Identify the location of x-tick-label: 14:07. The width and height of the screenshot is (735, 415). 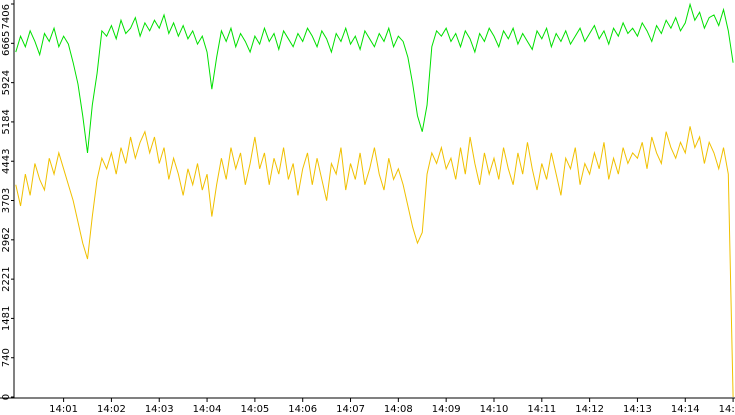
(350, 409).